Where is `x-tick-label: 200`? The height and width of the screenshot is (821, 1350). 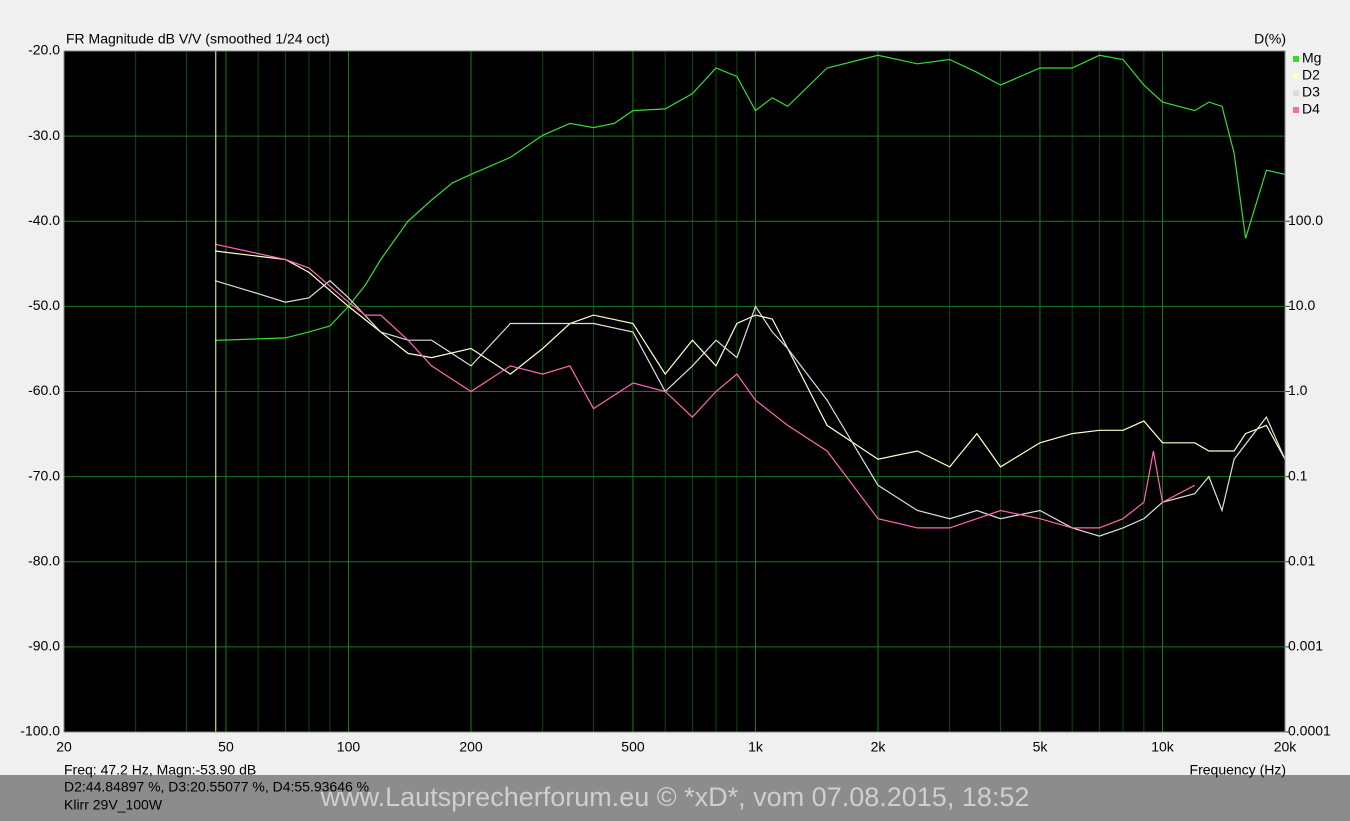 x-tick-label: 200 is located at coordinates (471, 747).